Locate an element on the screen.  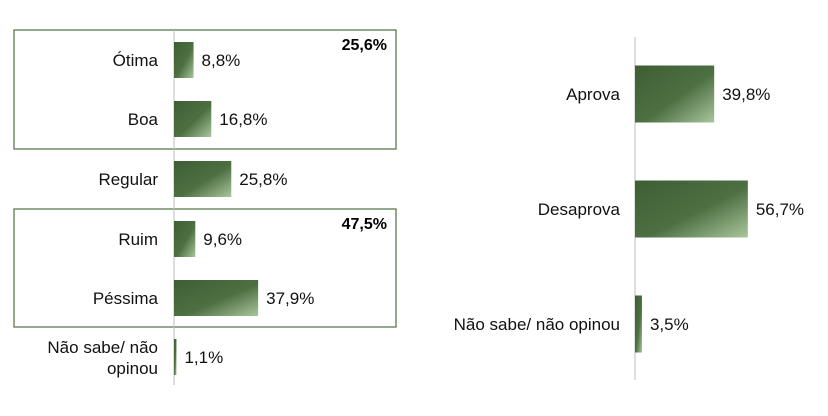
value-label: 1,1% is located at coordinates (203, 357).